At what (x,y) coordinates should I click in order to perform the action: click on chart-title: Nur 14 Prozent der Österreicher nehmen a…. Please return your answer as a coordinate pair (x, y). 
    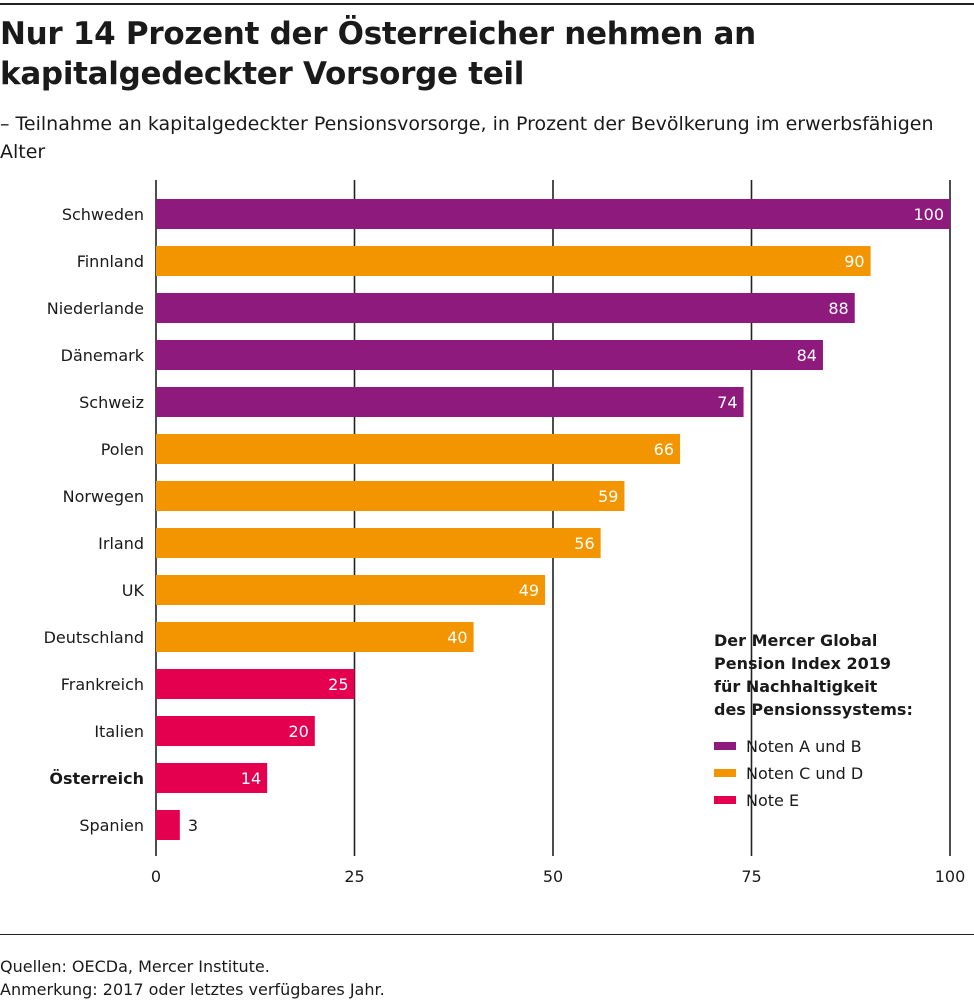
    Looking at the image, I should click on (378, 54).